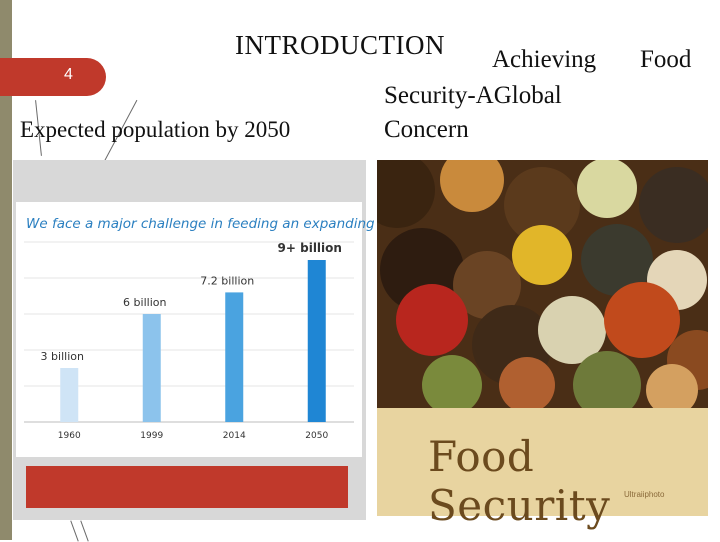  What do you see at coordinates (340, 45) in the screenshot?
I see `slide-title: INTRODUCTION` at bounding box center [340, 45].